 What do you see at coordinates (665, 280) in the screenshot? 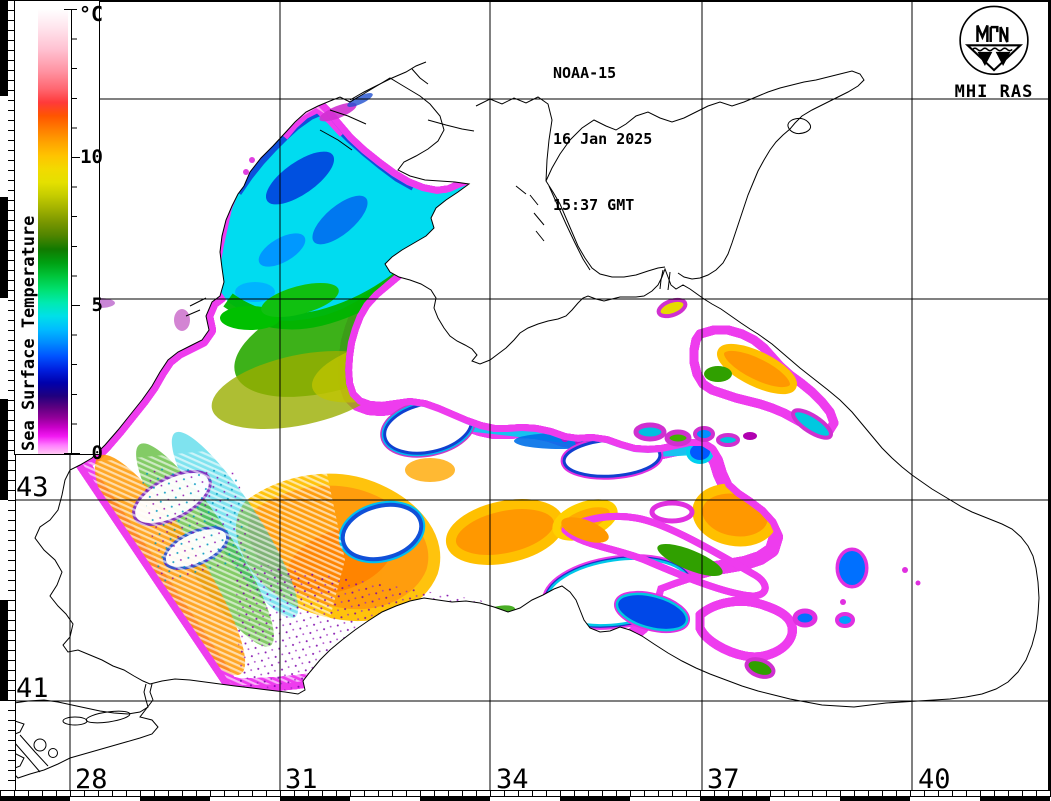
I see `kerch-strait` at bounding box center [665, 280].